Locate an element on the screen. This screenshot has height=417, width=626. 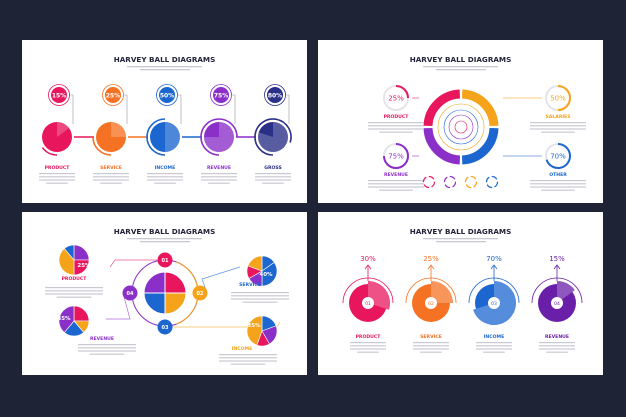
item-number: 01 is located at coordinates (368, 304).